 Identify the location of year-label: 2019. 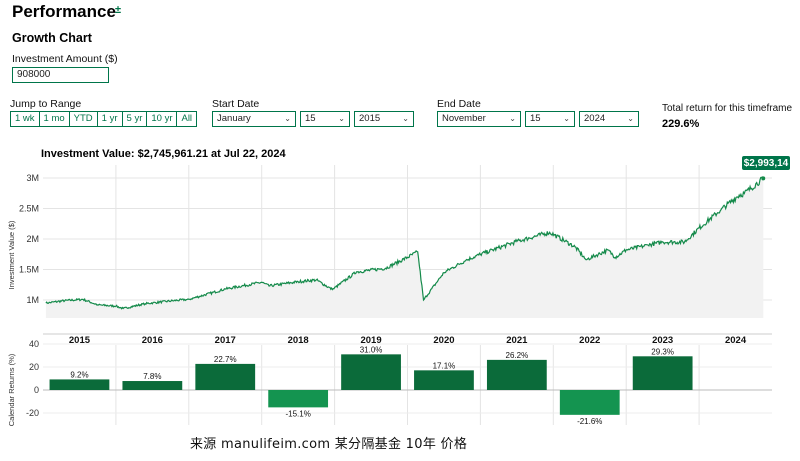
(370, 340).